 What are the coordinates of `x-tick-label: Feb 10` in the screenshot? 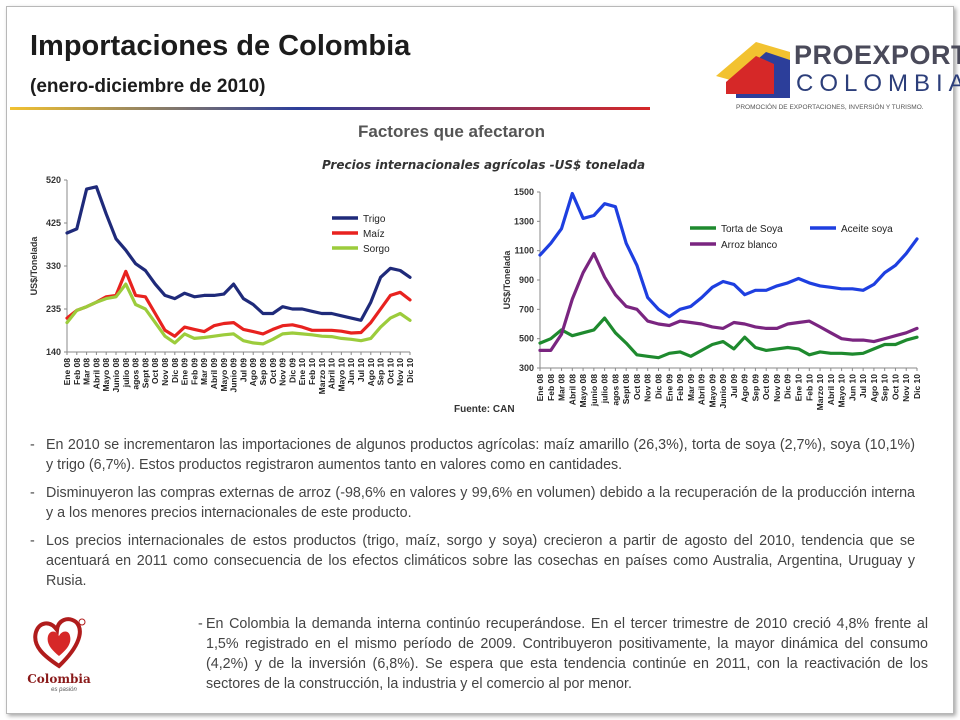 It's located at (809, 387).